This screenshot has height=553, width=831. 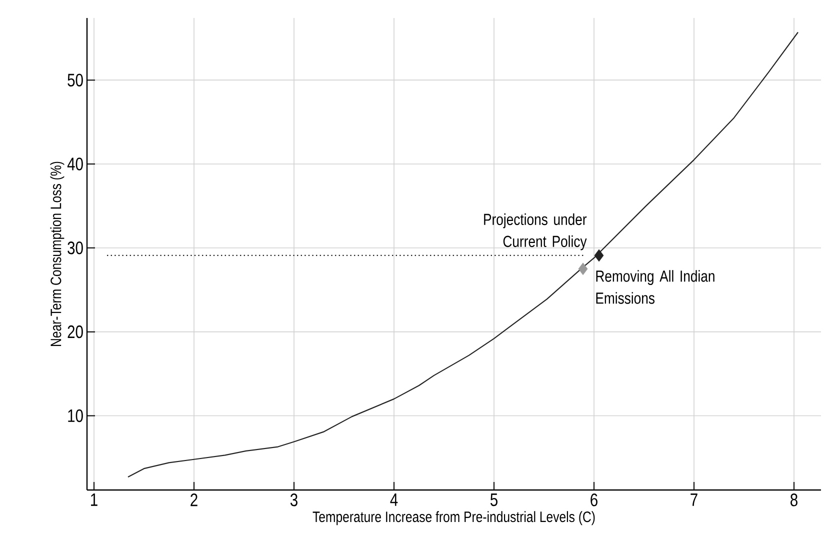 What do you see at coordinates (75, 164) in the screenshot?
I see `y-tick-label: 40` at bounding box center [75, 164].